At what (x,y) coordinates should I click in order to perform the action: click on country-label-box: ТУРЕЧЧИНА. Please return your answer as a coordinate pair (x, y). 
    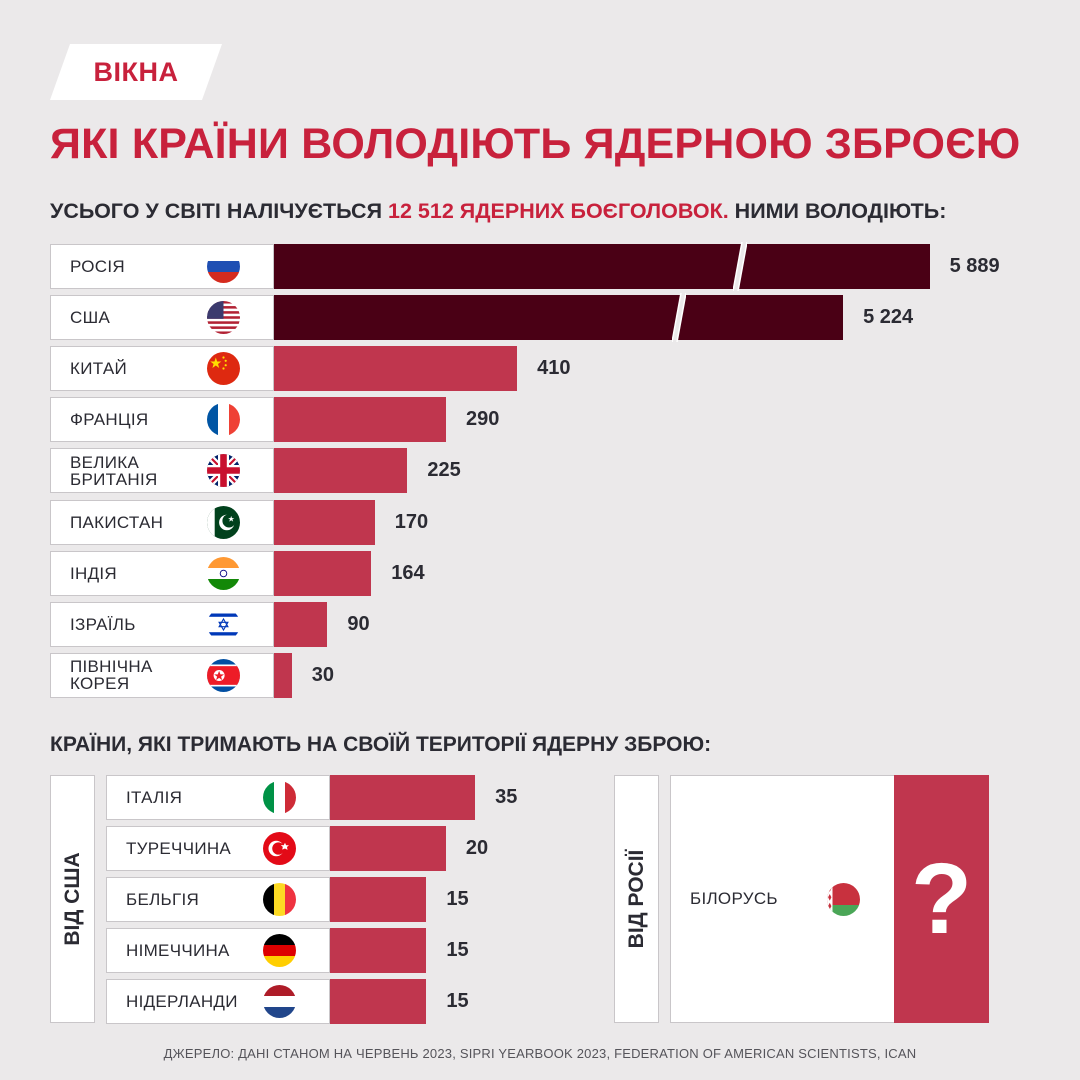
    Looking at the image, I should click on (218, 848).